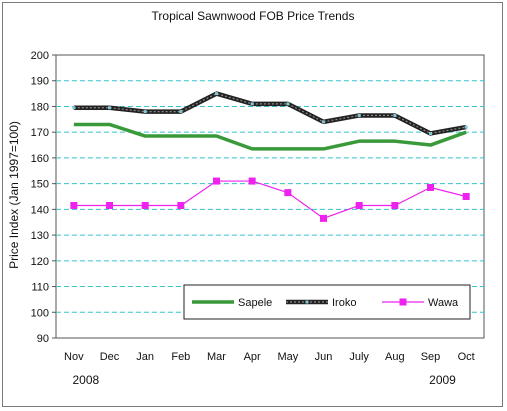  What do you see at coordinates (344, 303) in the screenshot?
I see `legend-label: Iroko` at bounding box center [344, 303].